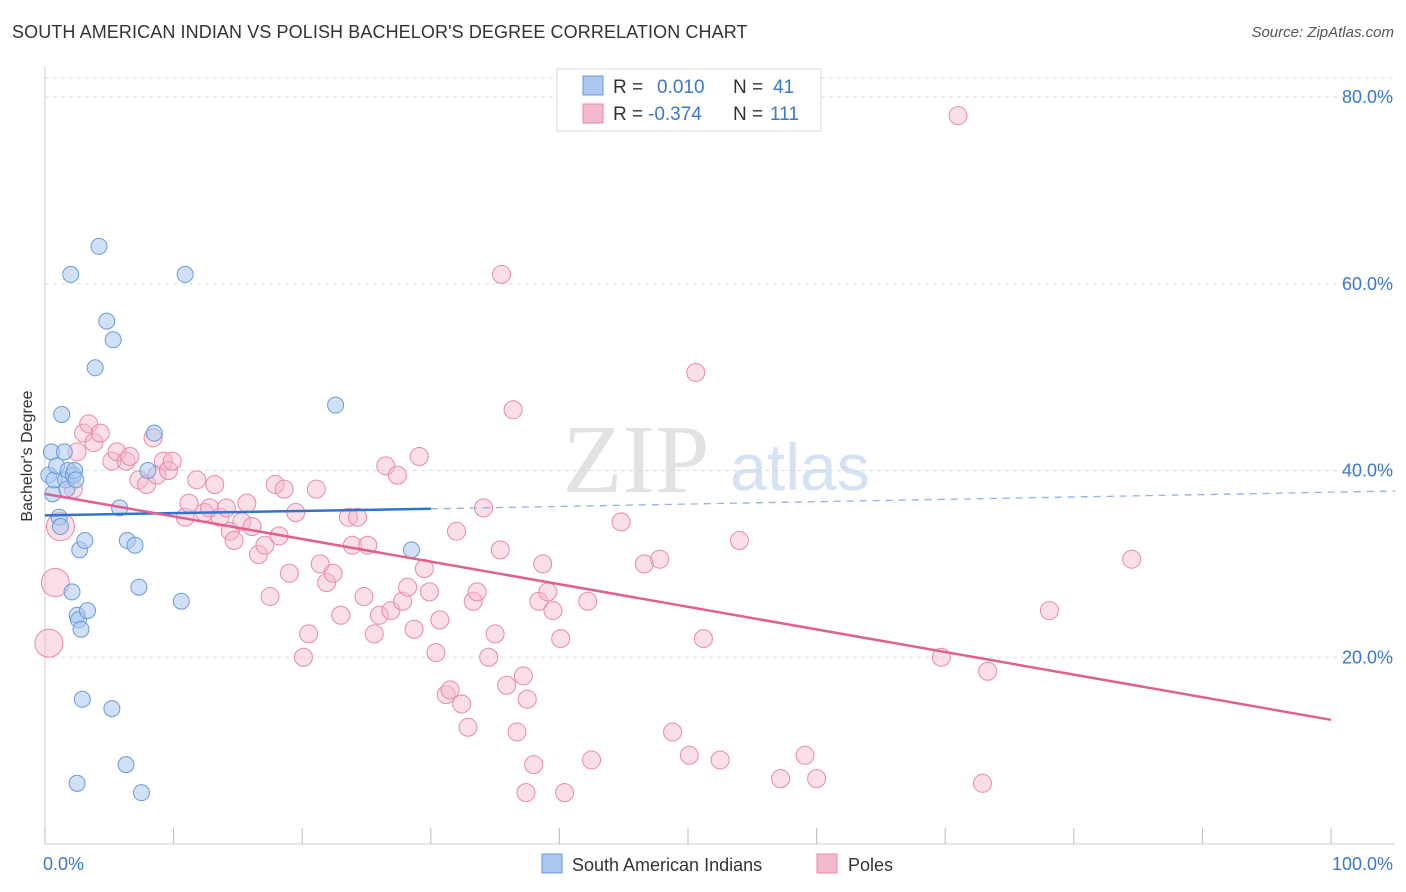 The height and width of the screenshot is (892, 1406). Describe the element at coordinates (1367, 284) in the screenshot. I see `y-tick-label-2: 60.0%` at that location.